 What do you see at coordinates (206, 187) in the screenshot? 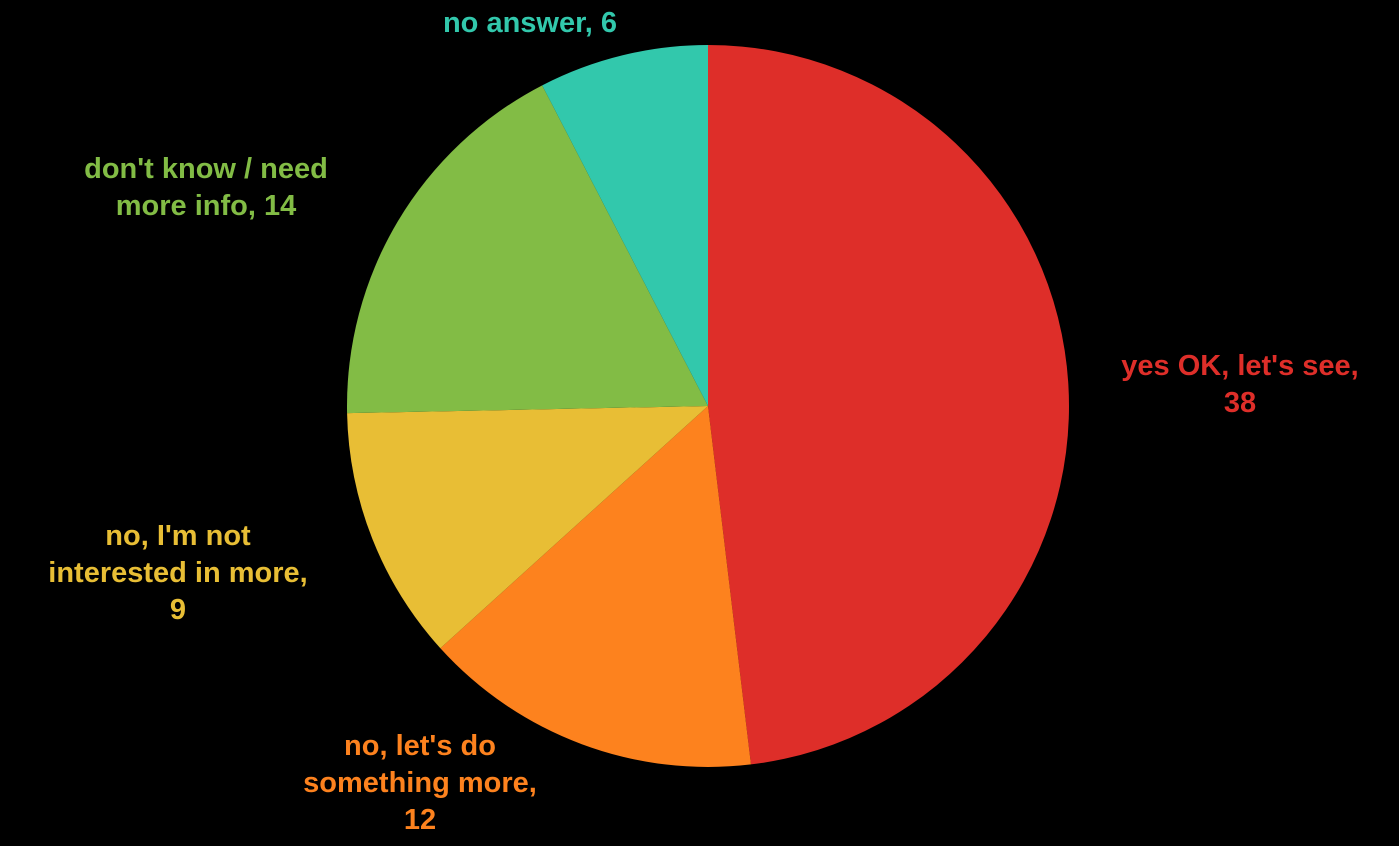
I see `data-label-don-t-know-need-more-info: don't know / need more info, 14` at bounding box center [206, 187].